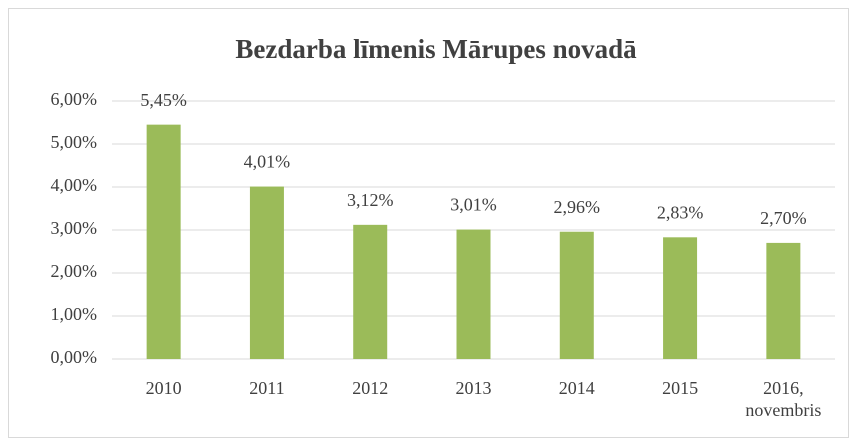  I want to click on data-label: 2,70%, so click(783, 218).